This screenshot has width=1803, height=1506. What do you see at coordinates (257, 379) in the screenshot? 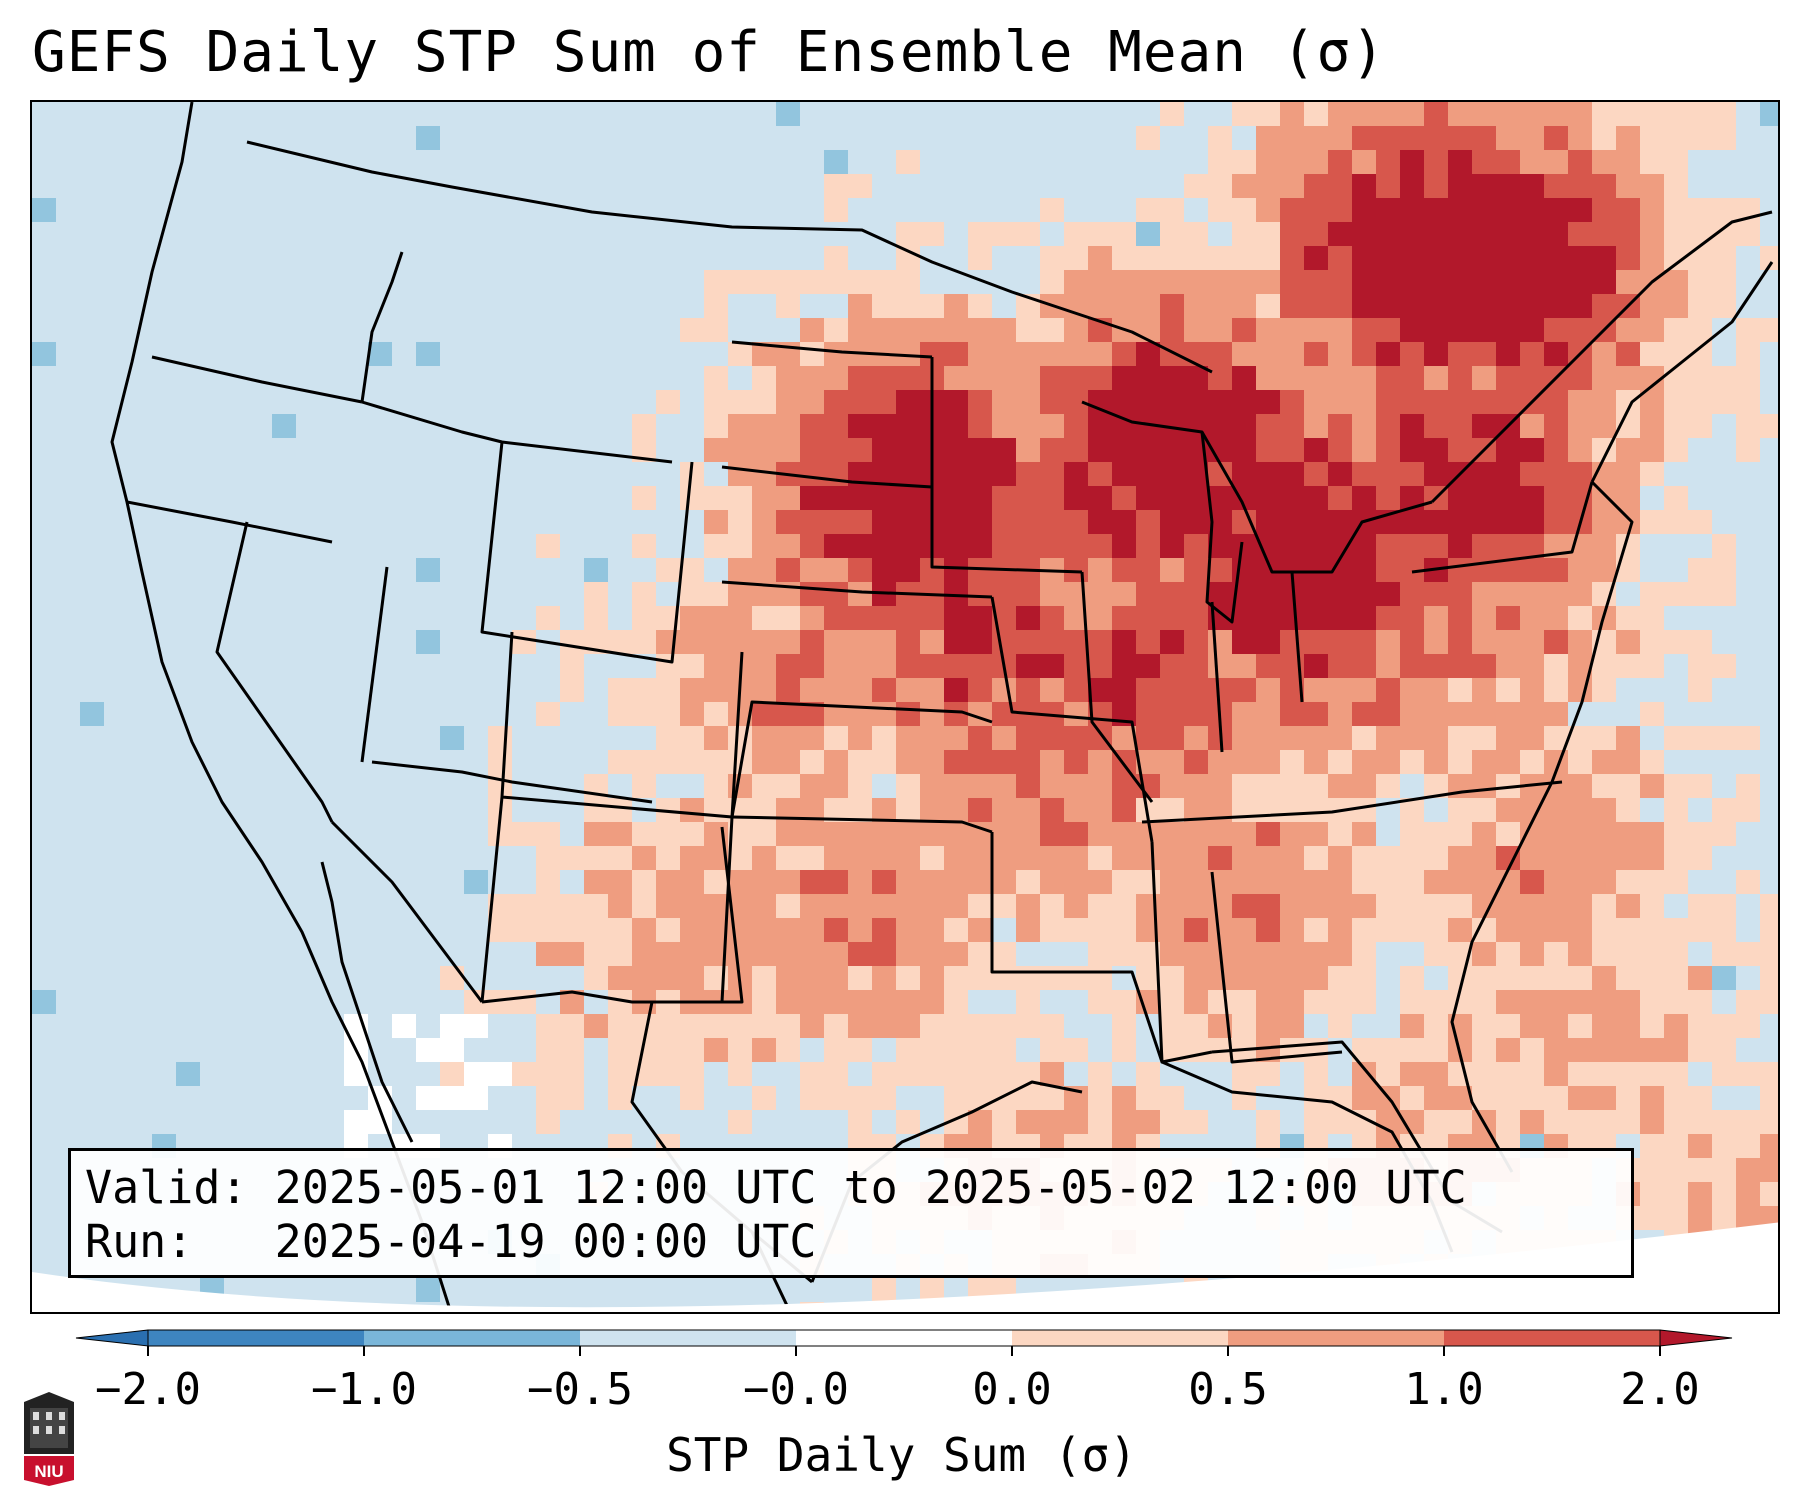
I see `wa-or` at bounding box center [257, 379].